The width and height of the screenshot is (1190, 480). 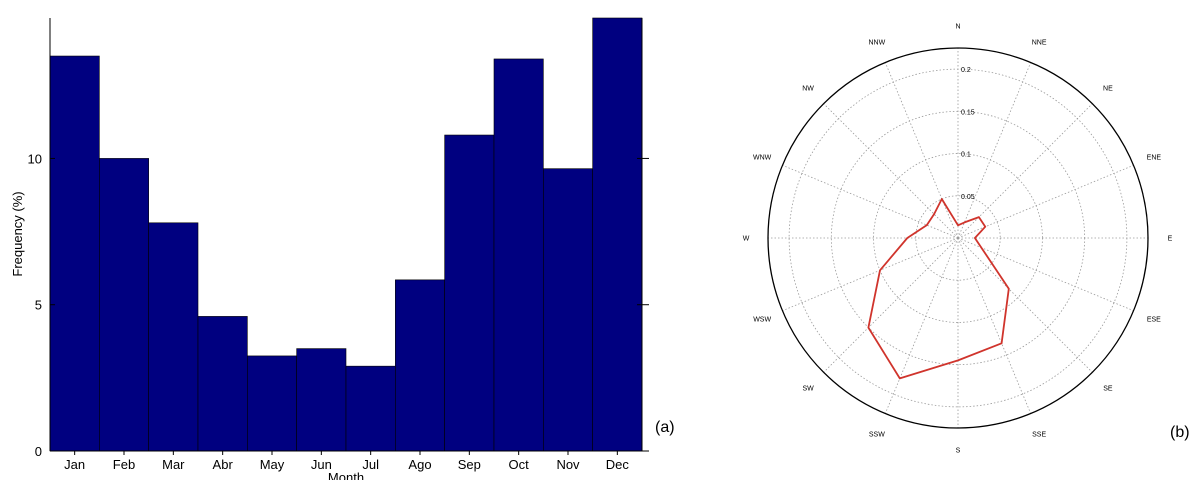 What do you see at coordinates (568, 464) in the screenshot?
I see `x-tick-label: Nov` at bounding box center [568, 464].